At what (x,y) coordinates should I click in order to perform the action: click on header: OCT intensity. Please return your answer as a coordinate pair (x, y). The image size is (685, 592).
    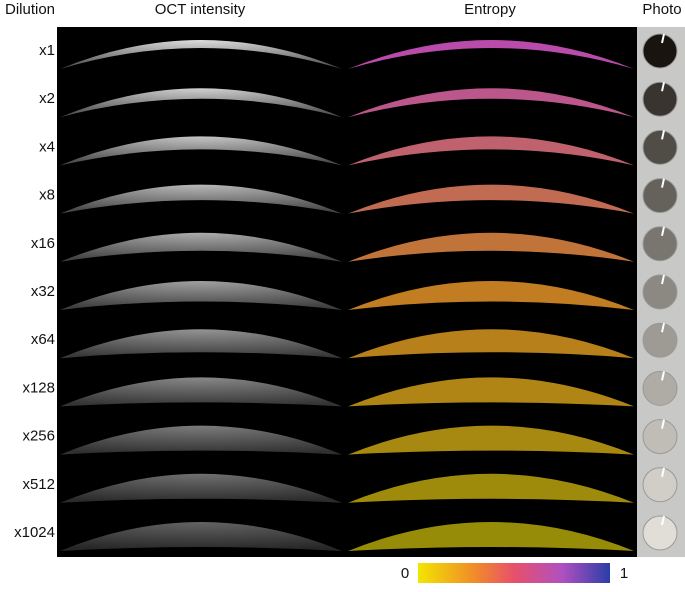
    Looking at the image, I should click on (200, 9).